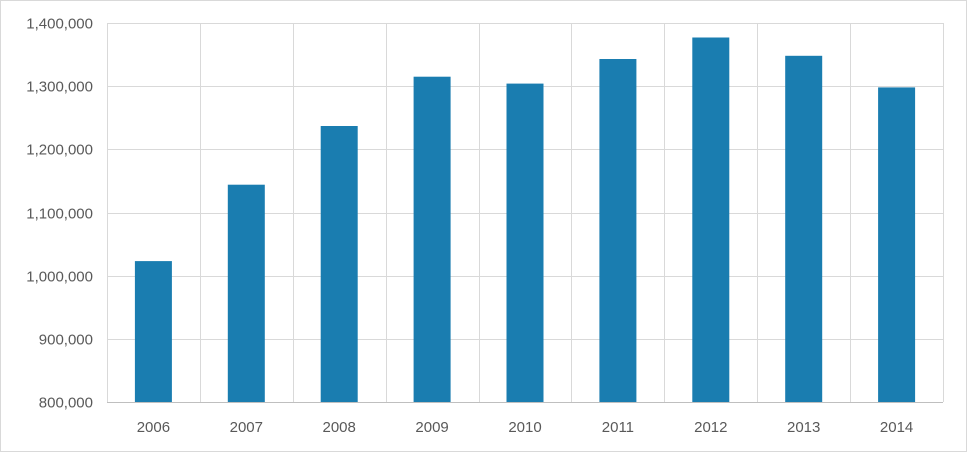 This screenshot has width=967, height=452. What do you see at coordinates (246, 293) in the screenshot?
I see `bar-2007` at bounding box center [246, 293].